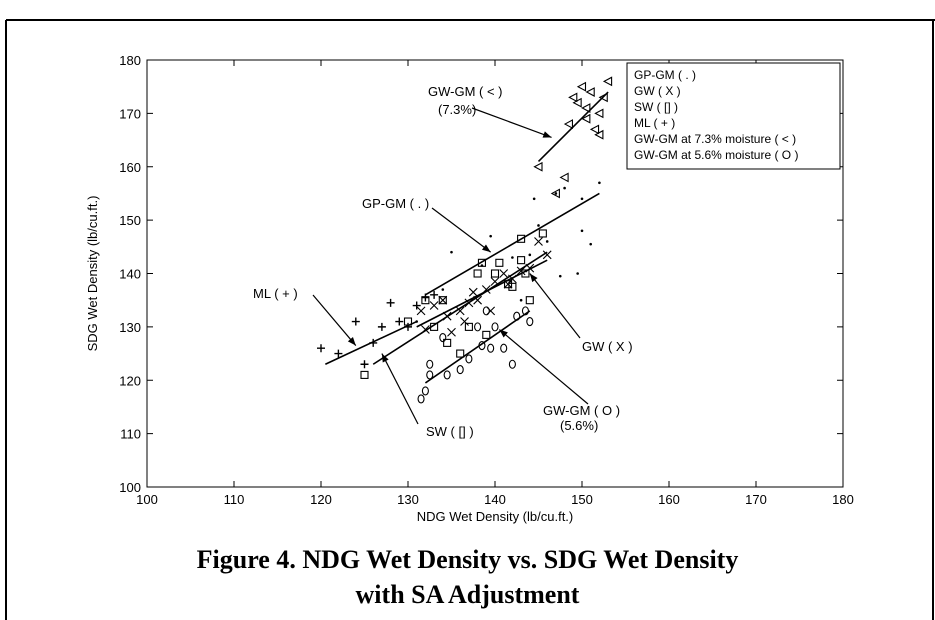  I want to click on y-tick-label: 120, so click(130, 380).